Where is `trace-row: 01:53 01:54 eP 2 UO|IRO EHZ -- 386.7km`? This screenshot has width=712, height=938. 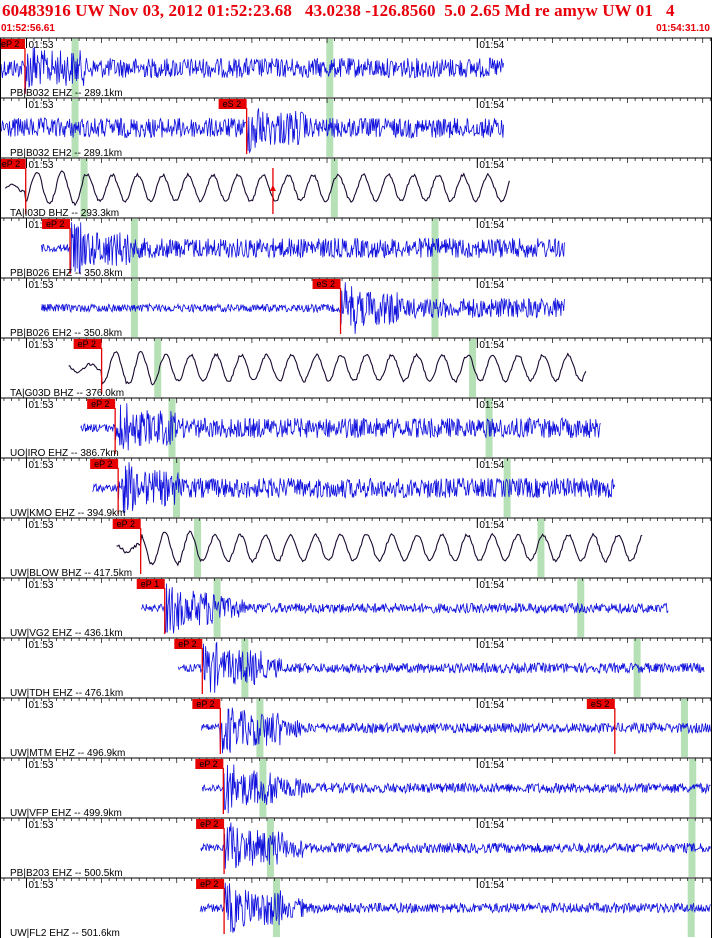 trace-row: 01:53 01:54 eP 2 UO|IRO EHZ -- 386.7km is located at coordinates (356, 428).